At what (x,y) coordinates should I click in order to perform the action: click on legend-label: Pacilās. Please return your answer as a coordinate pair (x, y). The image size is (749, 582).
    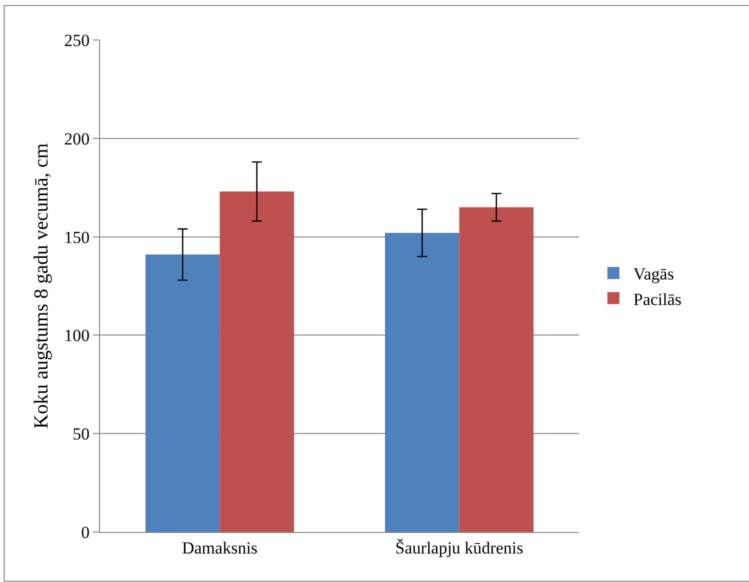
    Looking at the image, I should click on (657, 299).